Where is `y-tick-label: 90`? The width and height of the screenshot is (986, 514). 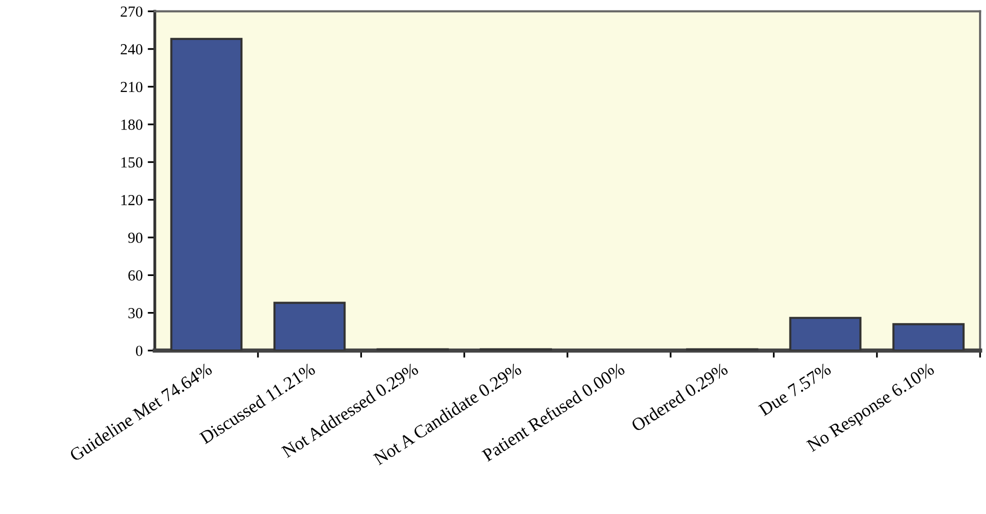 y-tick-label: 90 is located at coordinates (135, 237).